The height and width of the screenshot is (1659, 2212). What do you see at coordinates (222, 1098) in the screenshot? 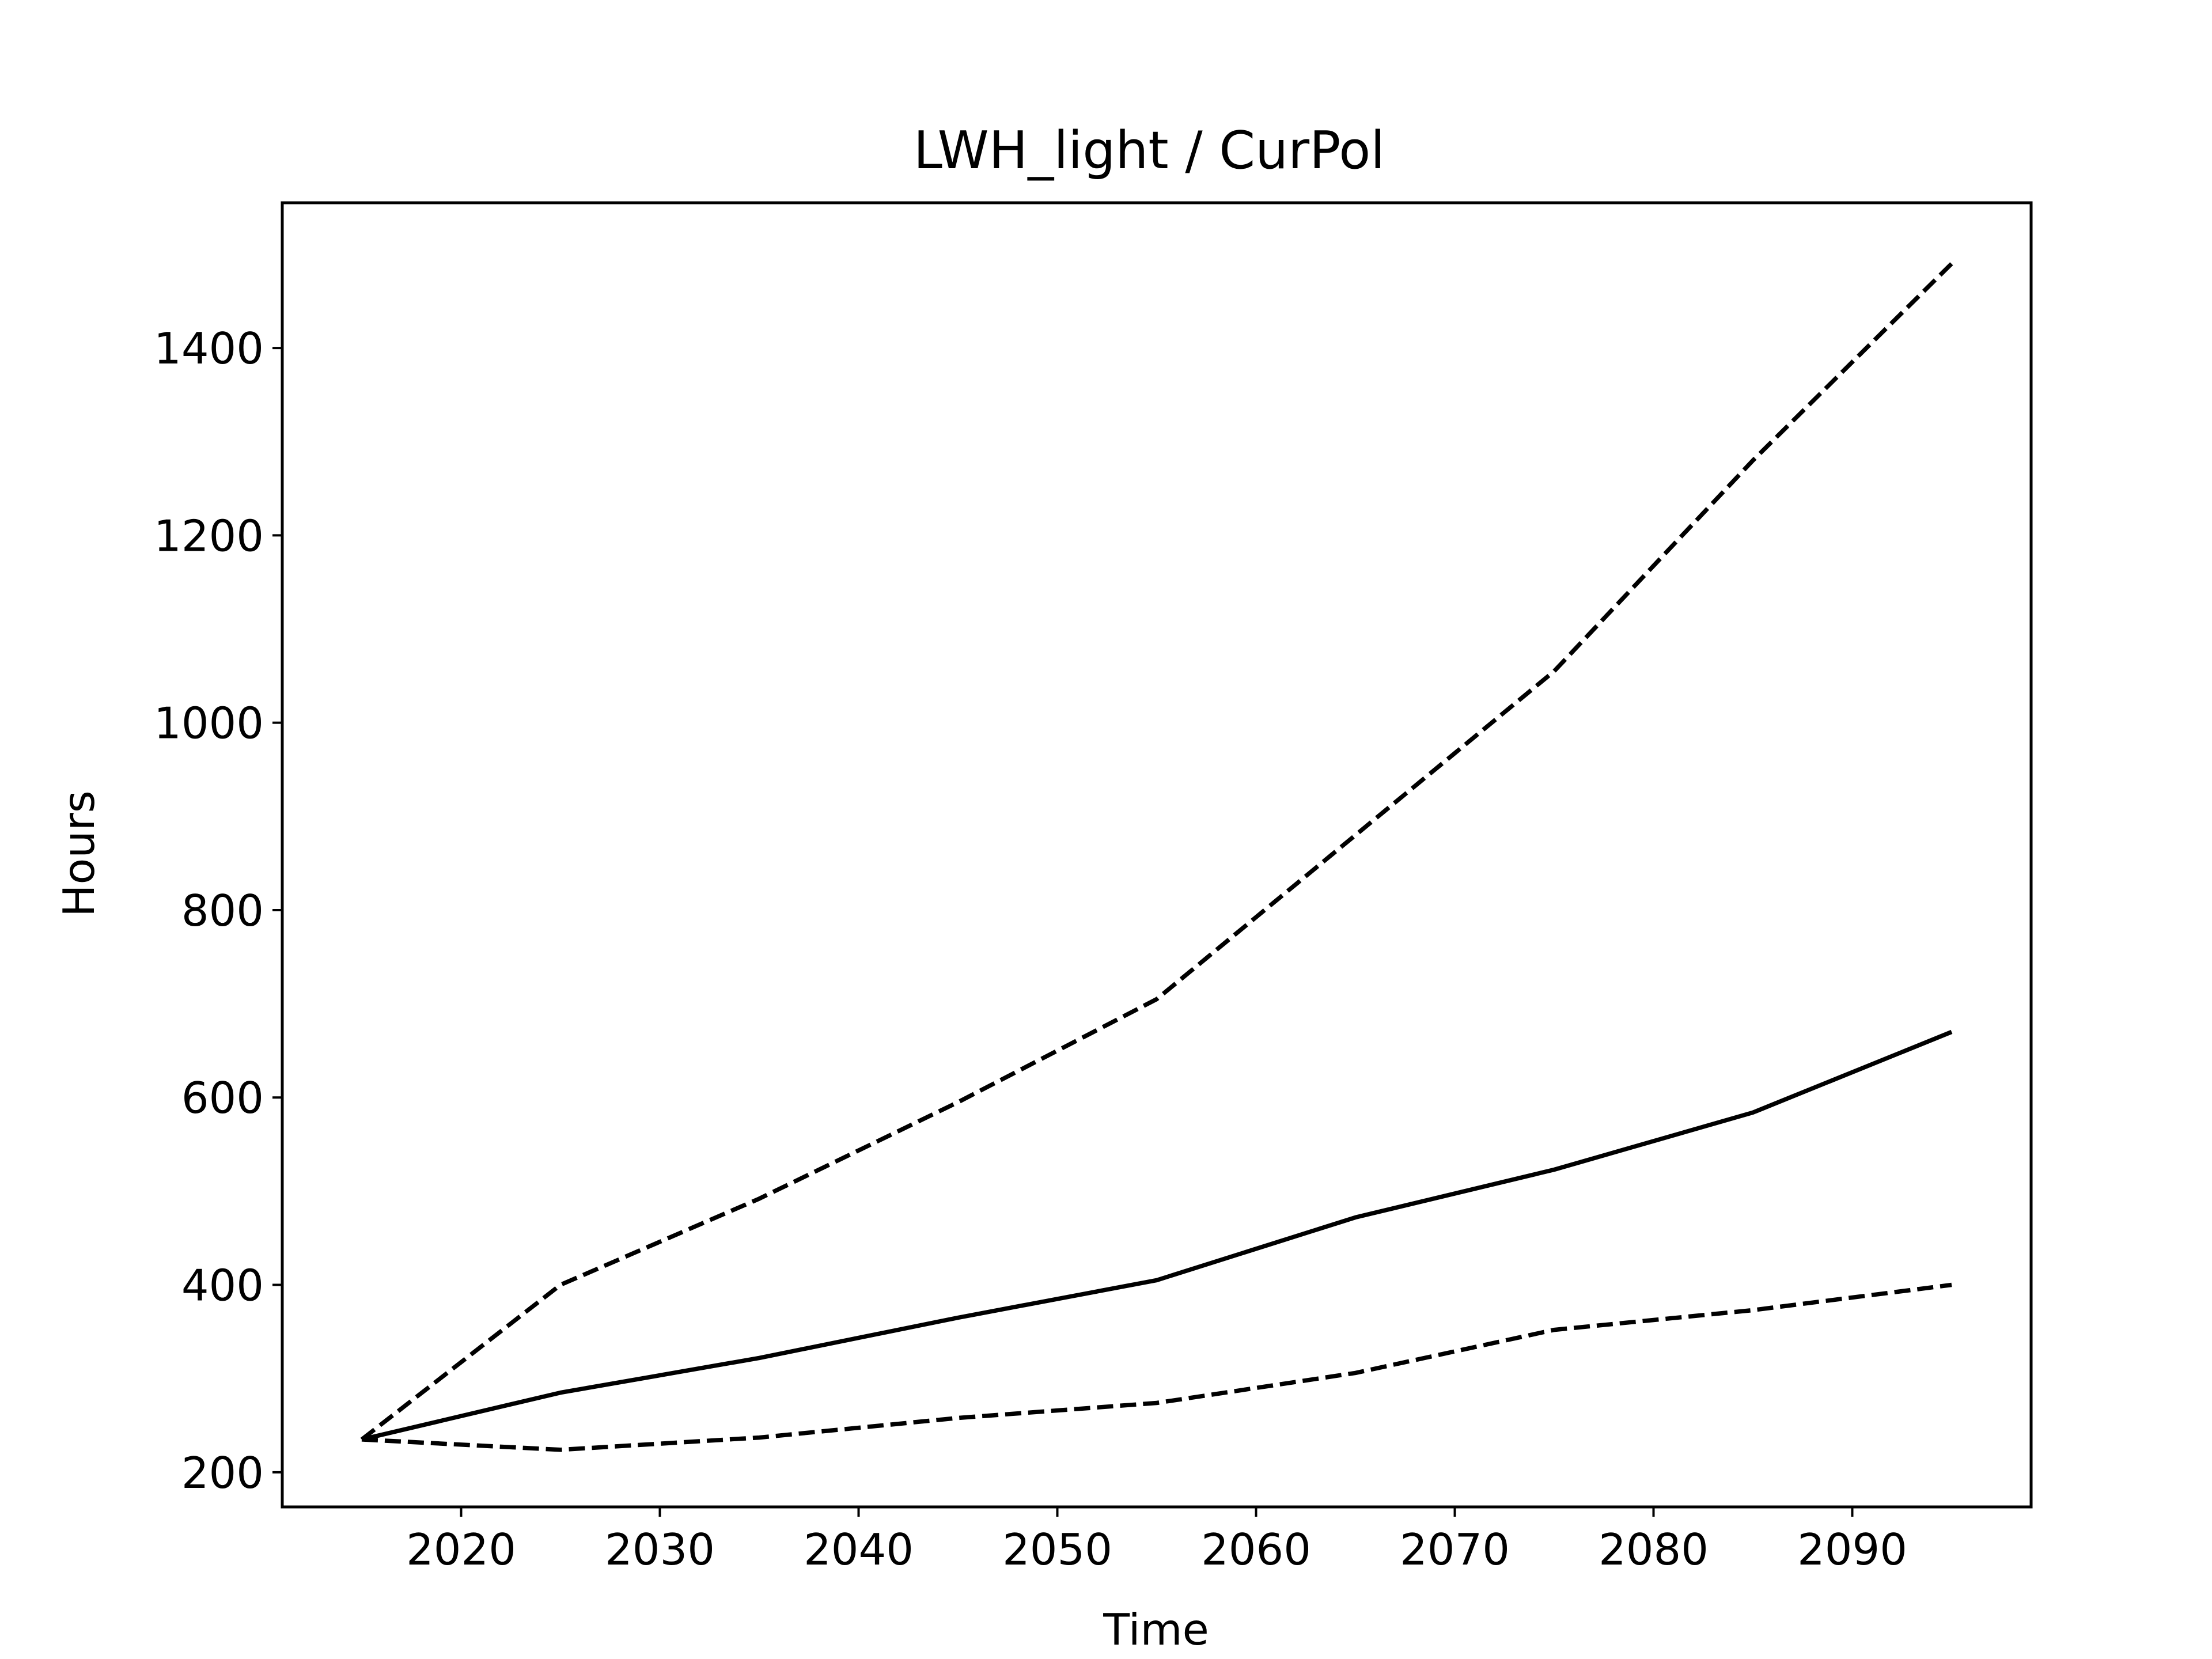
I see `y-tick-label: 600` at bounding box center [222, 1098].